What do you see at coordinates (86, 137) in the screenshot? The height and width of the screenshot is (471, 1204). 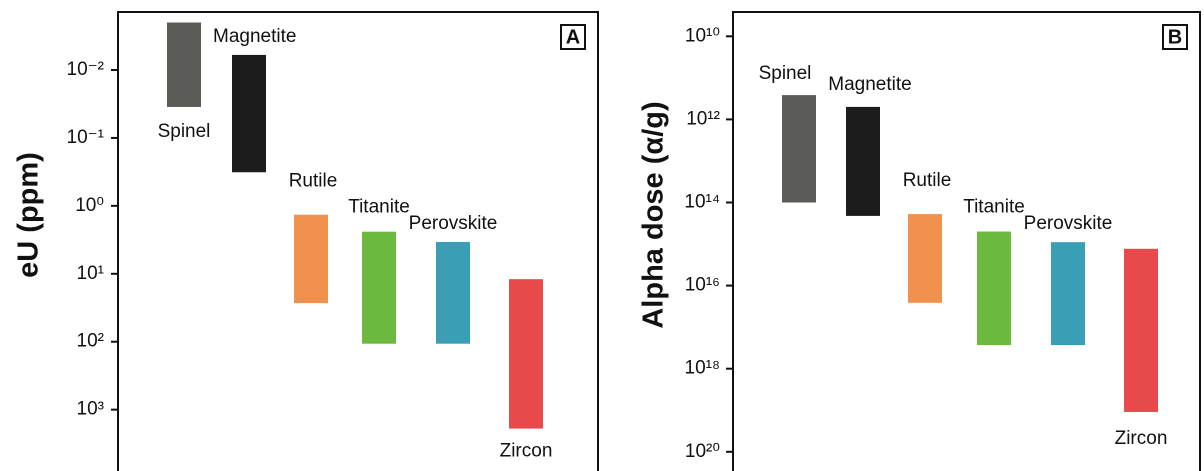 I see `y-tick-label: 10⁻¹` at bounding box center [86, 137].